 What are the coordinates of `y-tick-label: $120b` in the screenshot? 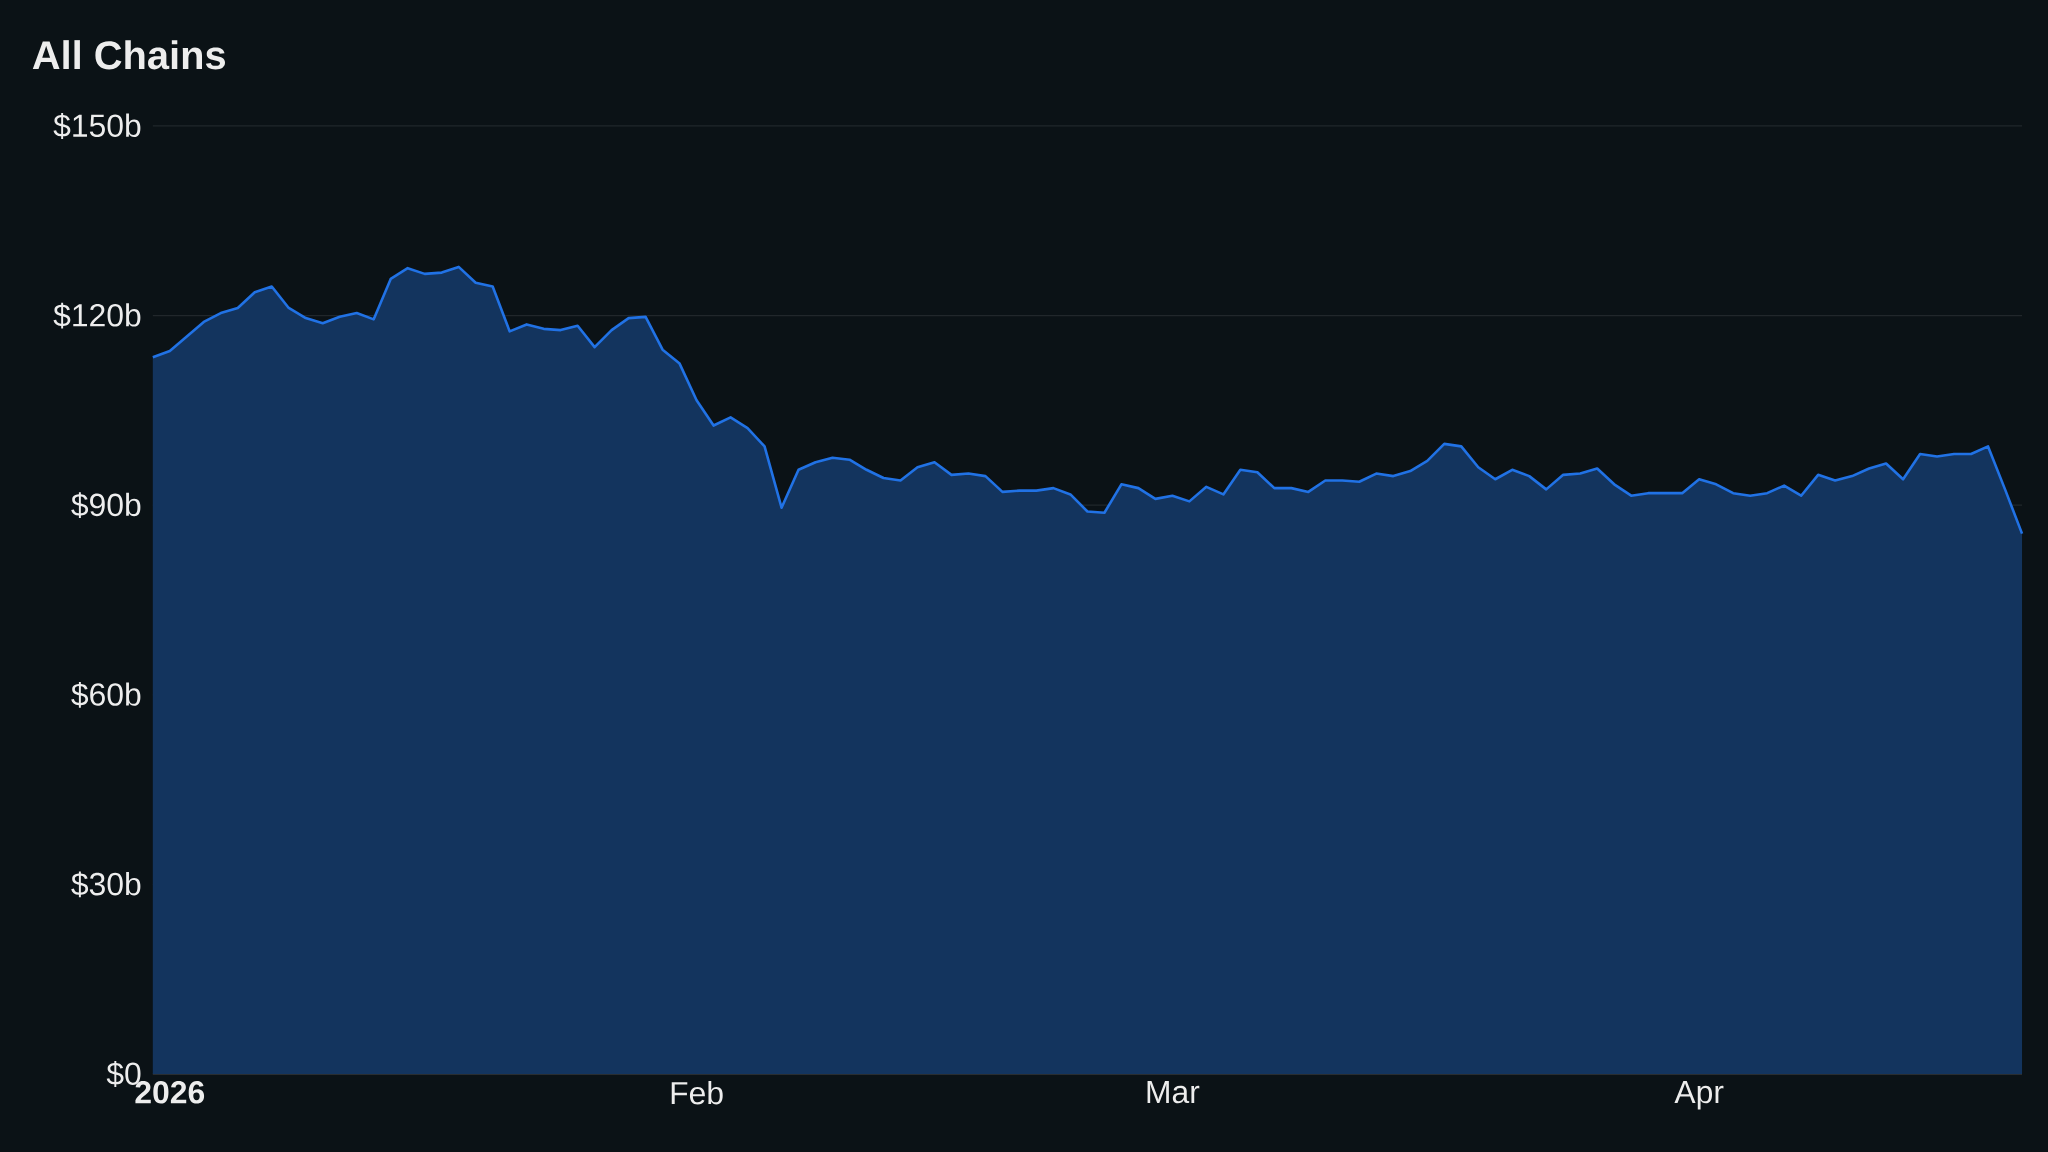 It's located at (97, 315).